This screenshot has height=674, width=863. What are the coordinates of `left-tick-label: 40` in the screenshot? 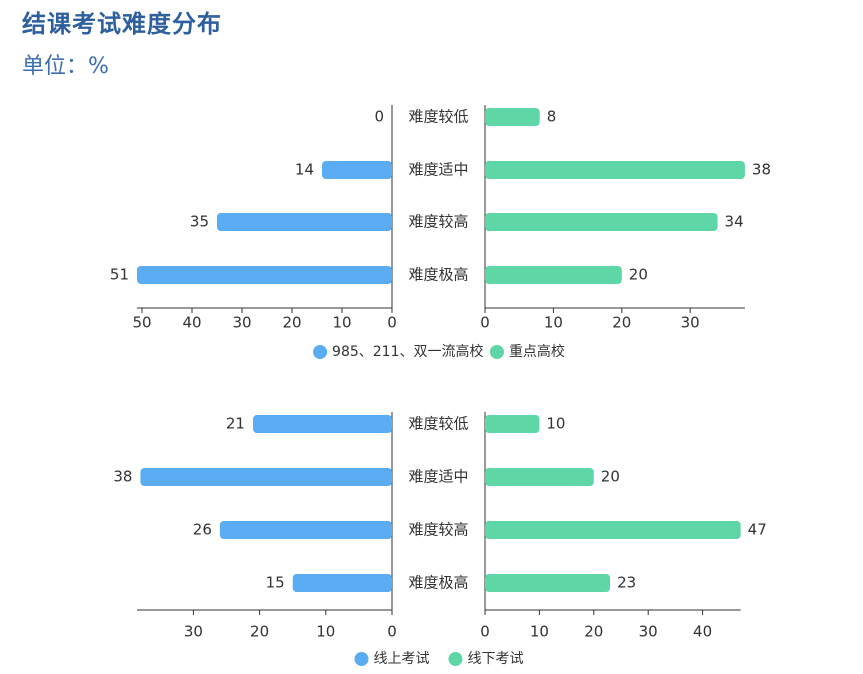 It's located at (191, 323).